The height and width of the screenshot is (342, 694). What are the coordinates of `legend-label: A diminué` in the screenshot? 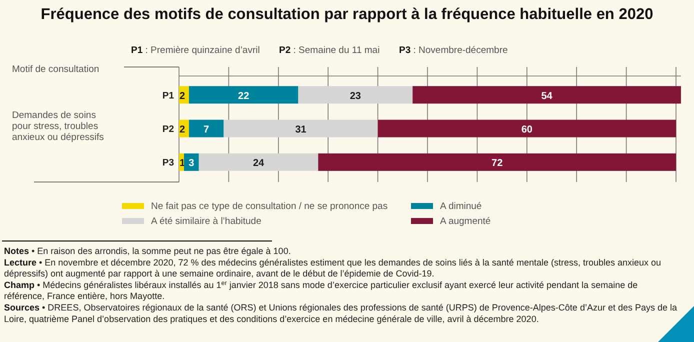 It's located at (461, 206).